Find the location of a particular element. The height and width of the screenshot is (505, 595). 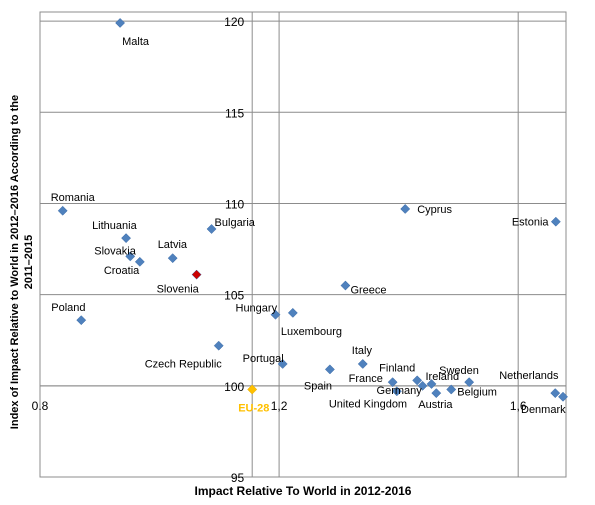

point-label-bulgaria: Bulgaria is located at coordinates (235, 223).